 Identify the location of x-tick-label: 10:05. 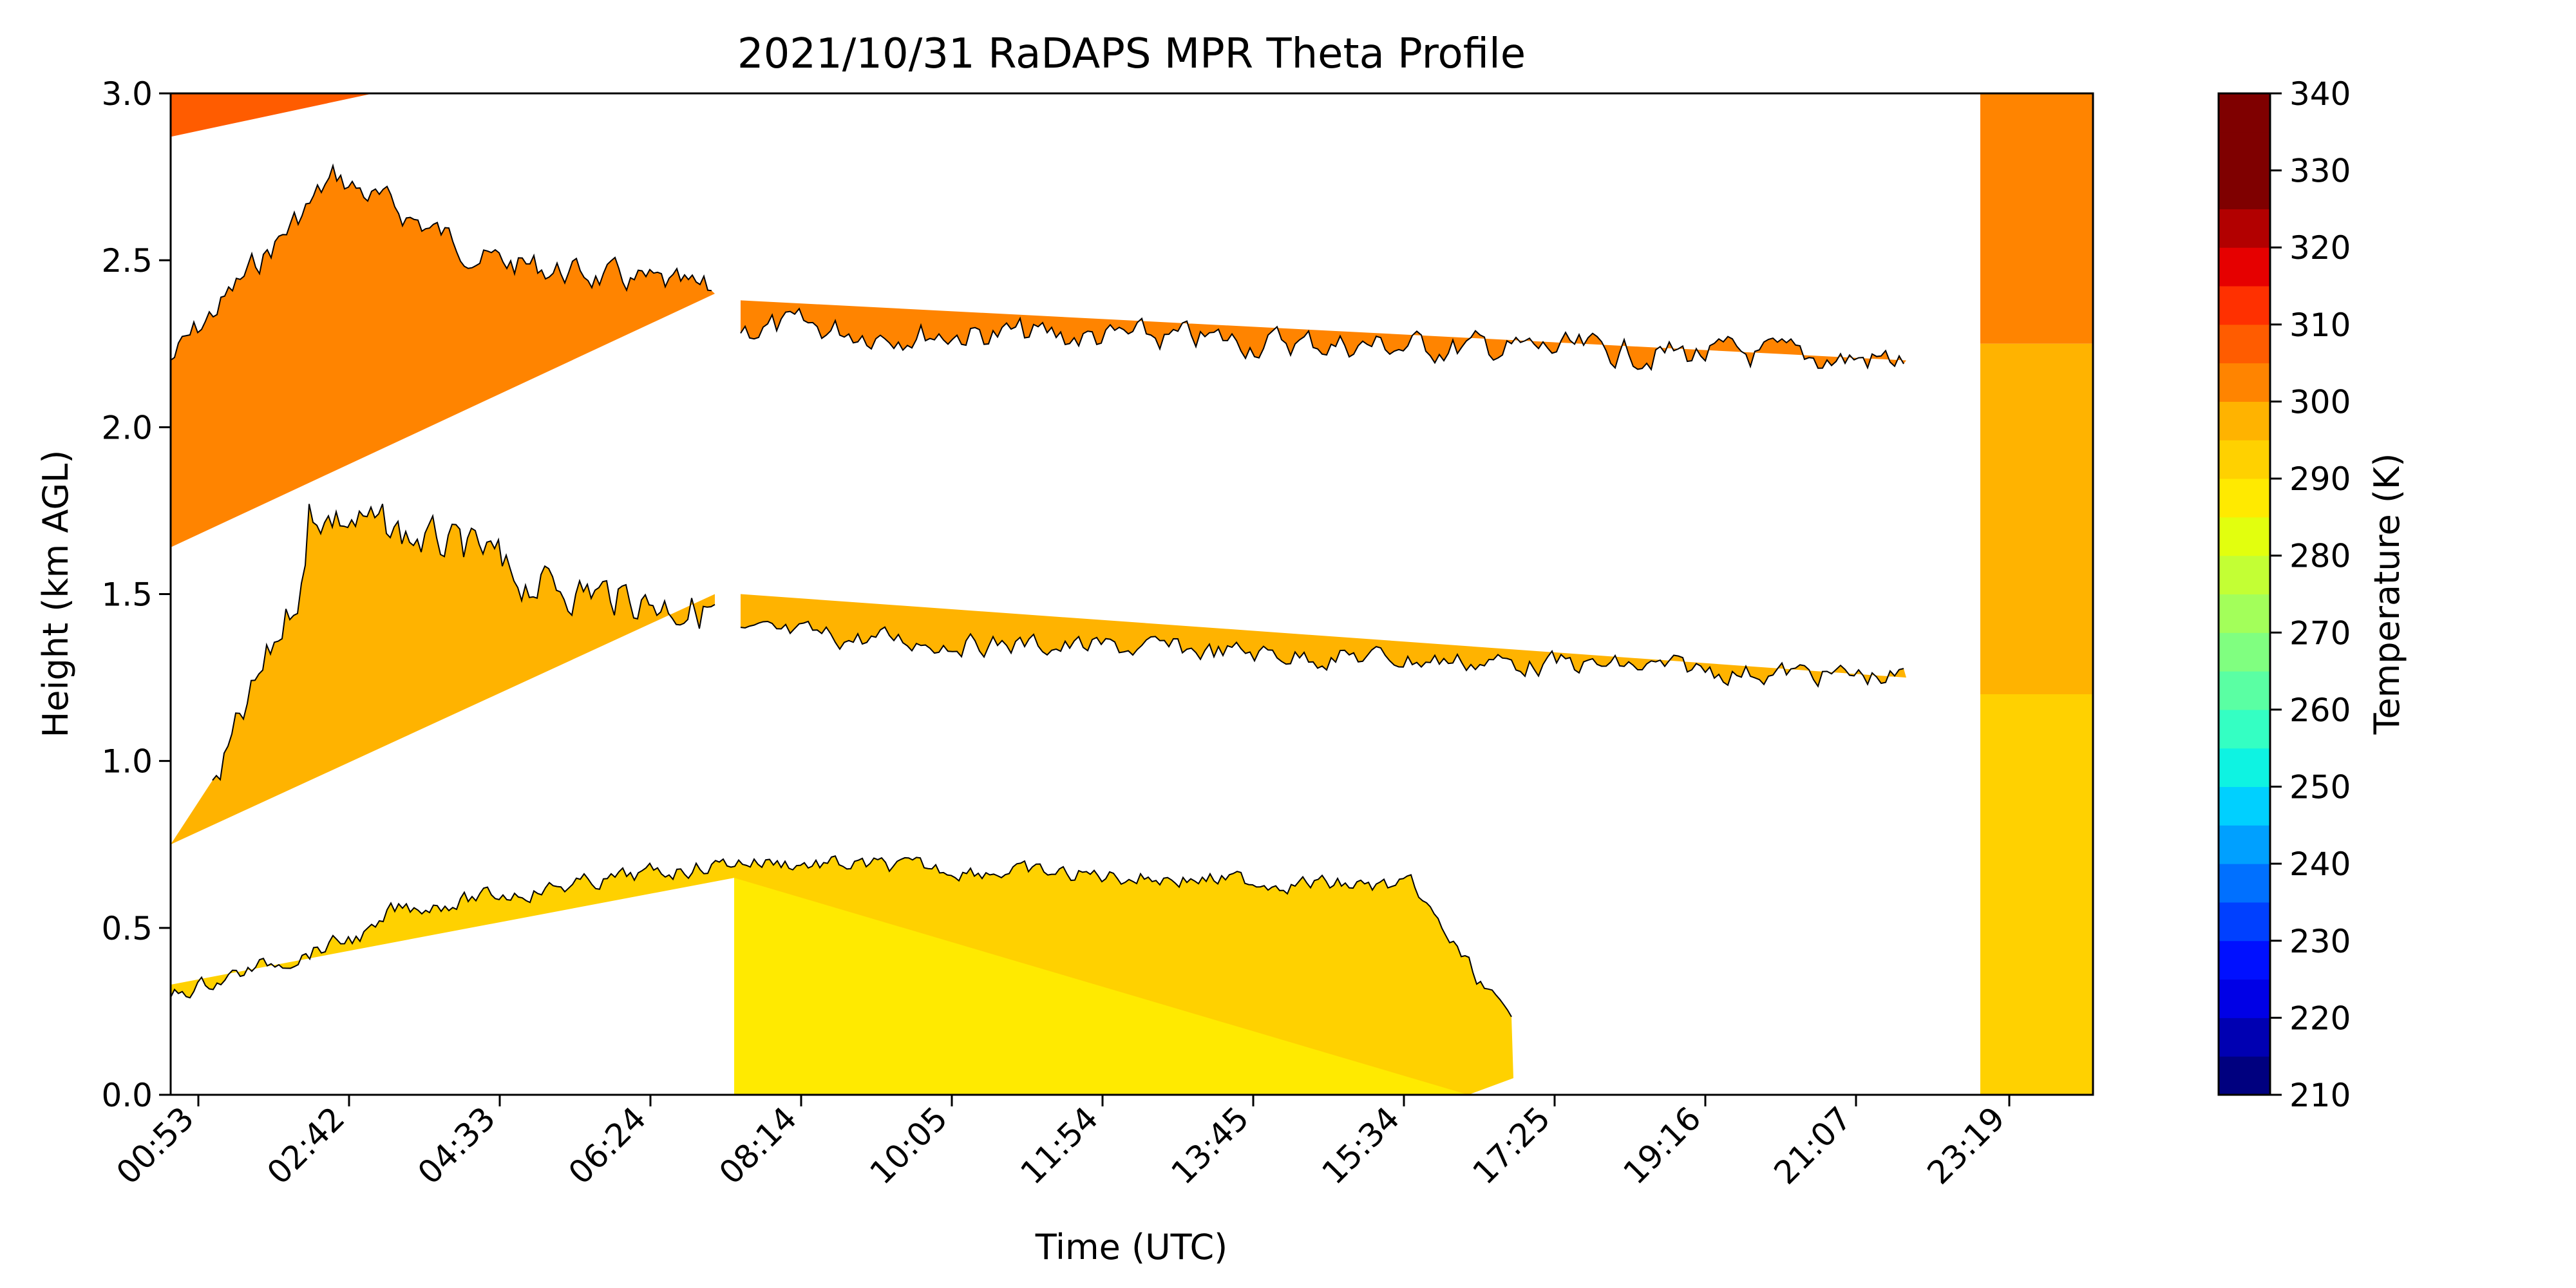
(909, 1145).